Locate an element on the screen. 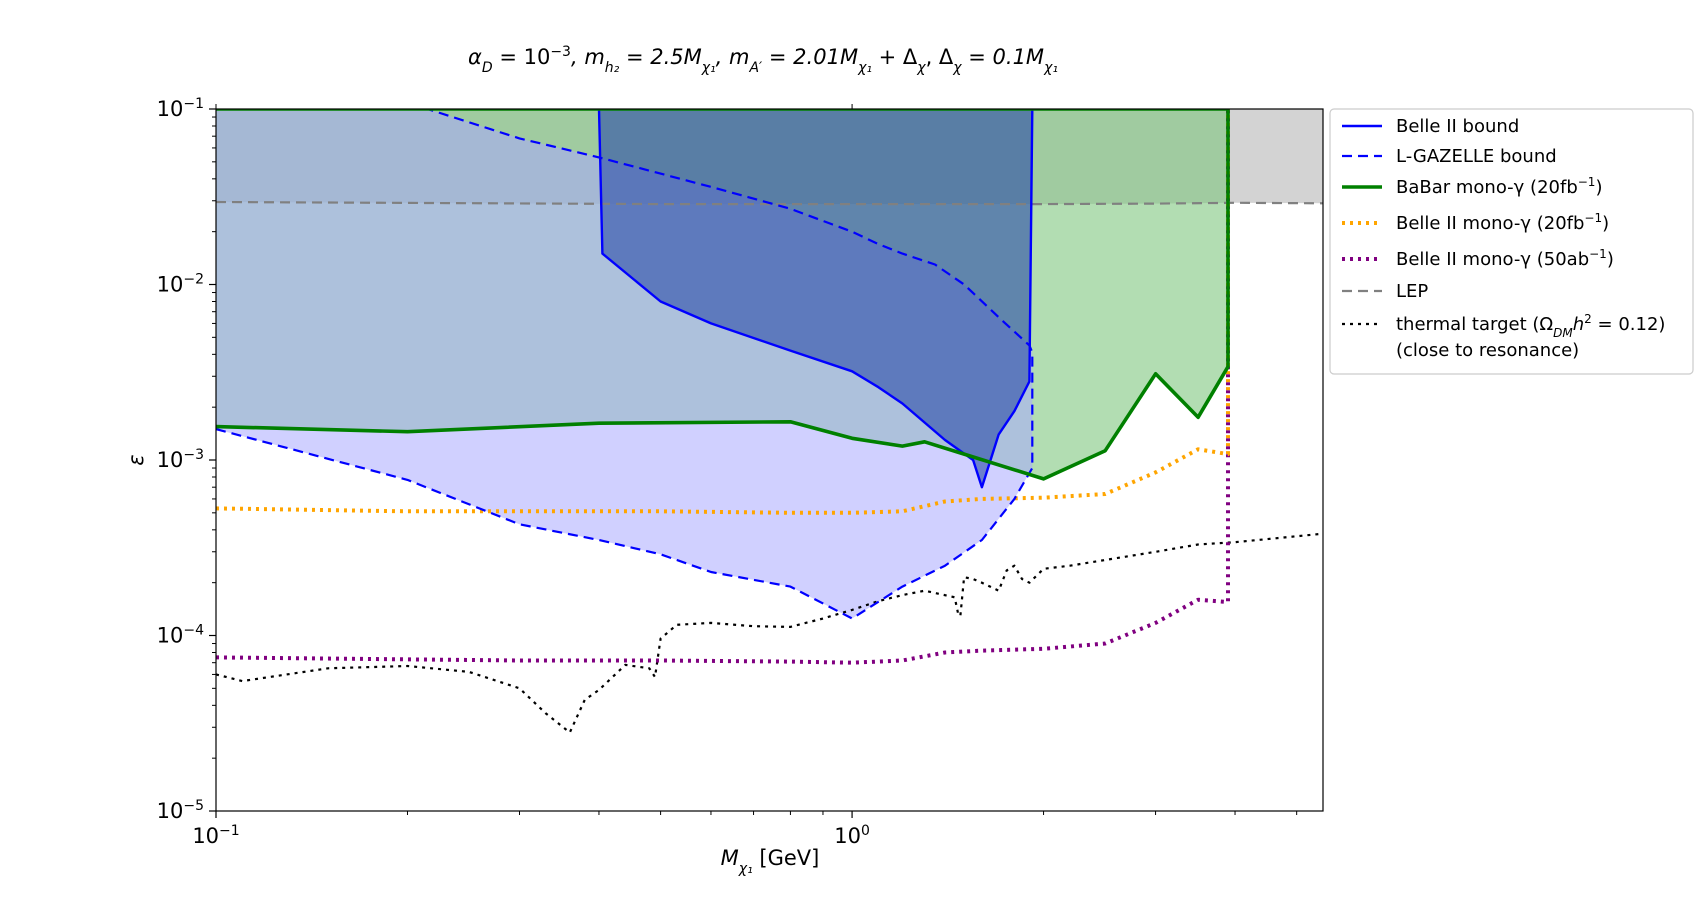 The height and width of the screenshot is (900, 1700). legend-box is located at coordinates (1511, 241).